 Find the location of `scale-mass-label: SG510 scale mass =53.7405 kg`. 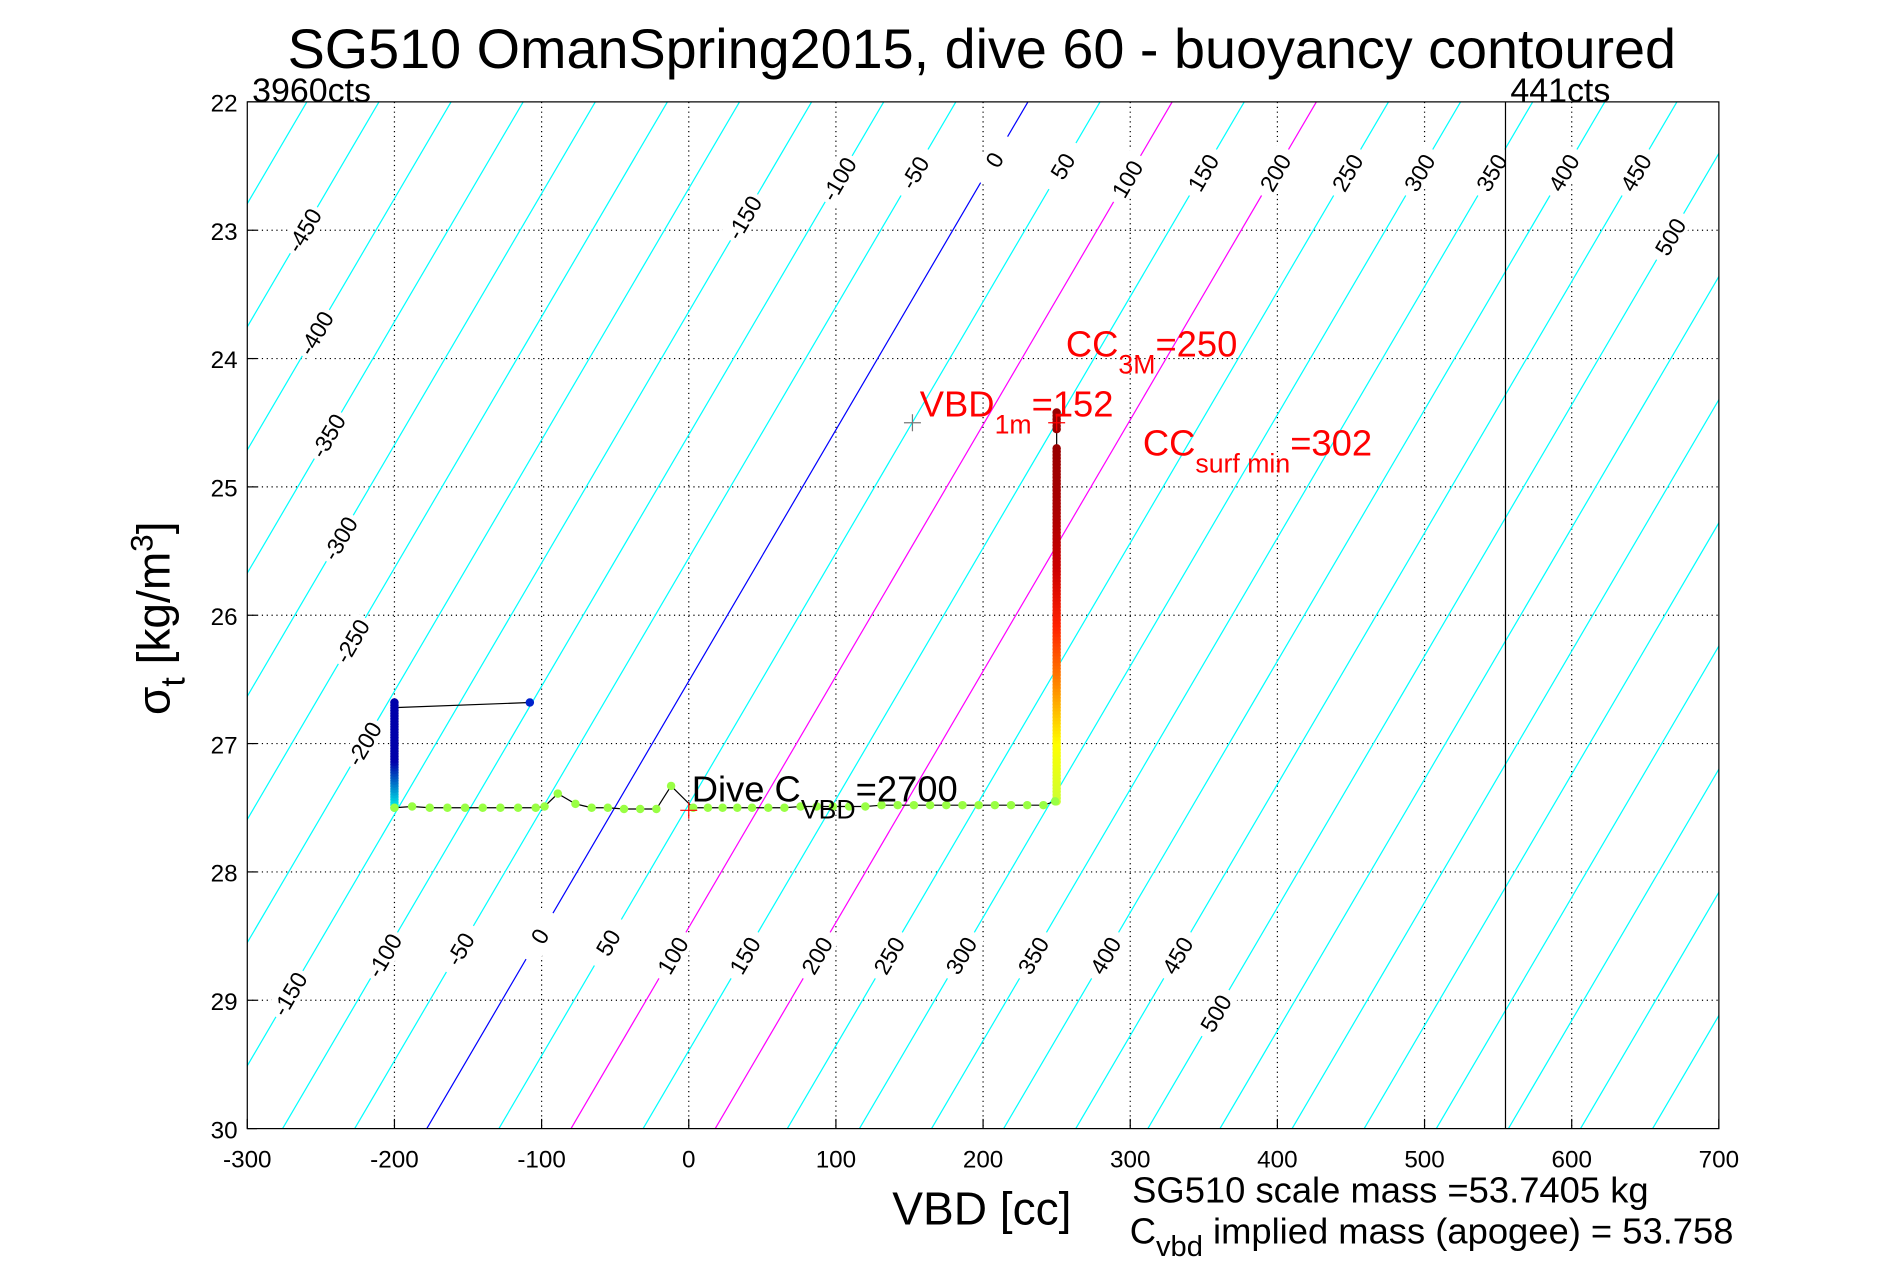

scale-mass-label: SG510 scale mass =53.7405 kg is located at coordinates (1390, 1190).